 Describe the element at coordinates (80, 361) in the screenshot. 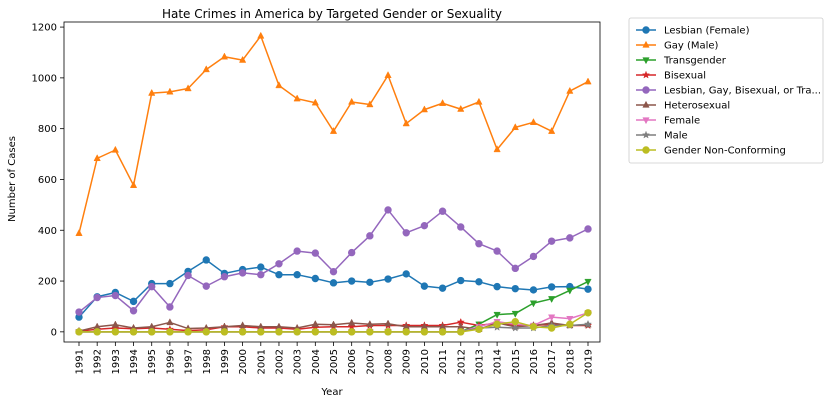

I see `x-tick-label: 1991` at that location.